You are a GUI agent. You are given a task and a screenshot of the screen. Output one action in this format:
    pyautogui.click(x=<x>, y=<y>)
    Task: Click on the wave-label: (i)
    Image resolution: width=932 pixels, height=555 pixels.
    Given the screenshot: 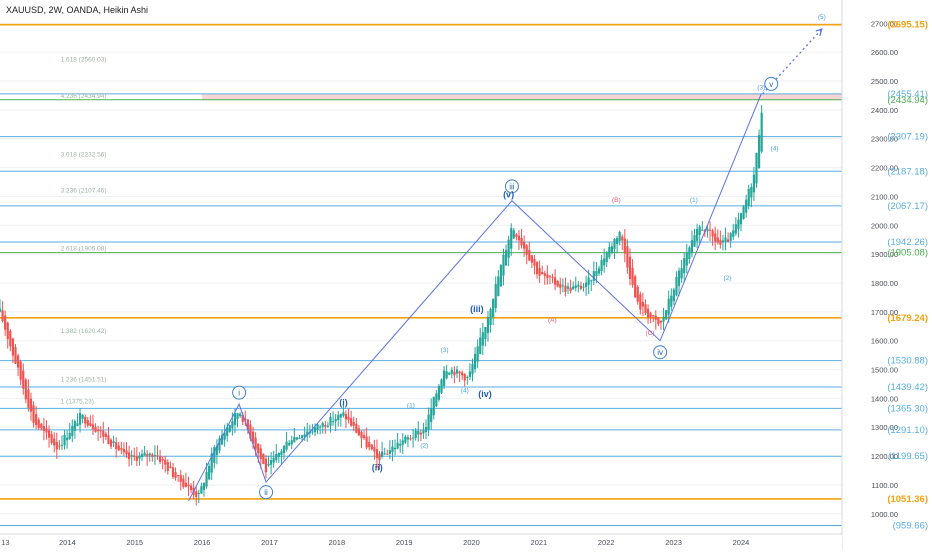 What is the action you would take?
    pyautogui.click(x=343, y=403)
    